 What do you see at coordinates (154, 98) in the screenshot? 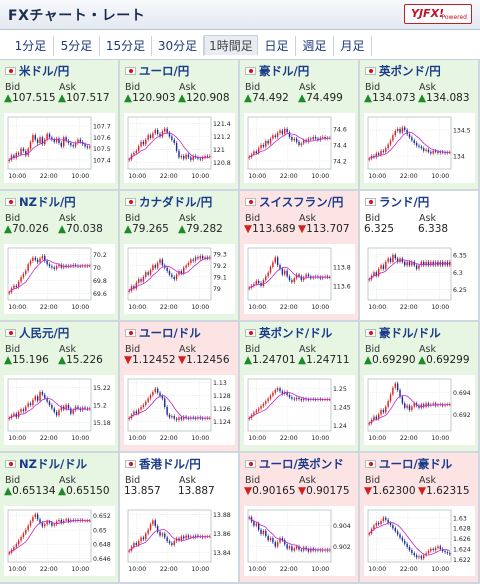
I see `bid-value-number: 120.903` at bounding box center [154, 98].